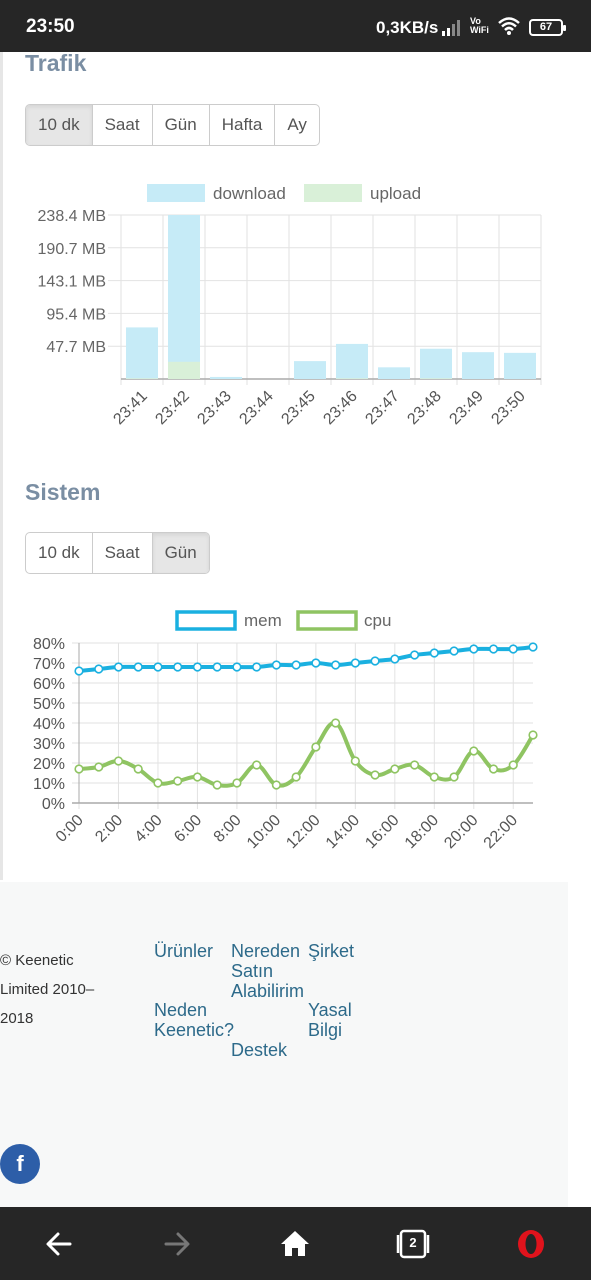  I want to click on x-tick-label: 23:45, so click(298, 408).